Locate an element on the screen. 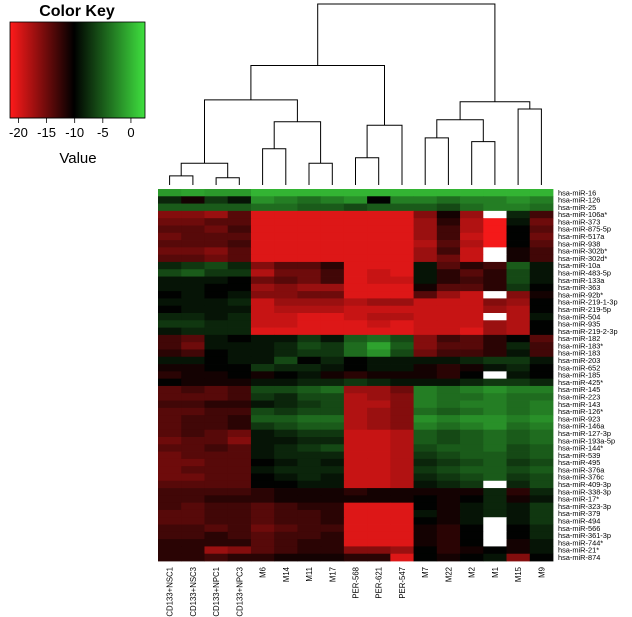  row-label: hsa-miR-144* is located at coordinates (580, 448).